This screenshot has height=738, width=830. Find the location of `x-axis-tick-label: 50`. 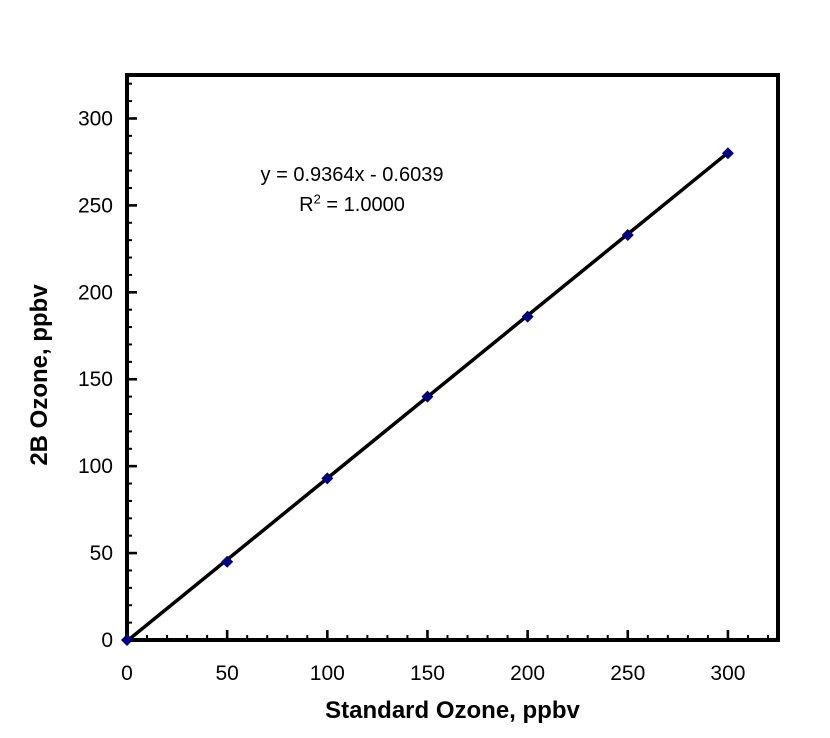

x-axis-tick-label: 50 is located at coordinates (226, 673).